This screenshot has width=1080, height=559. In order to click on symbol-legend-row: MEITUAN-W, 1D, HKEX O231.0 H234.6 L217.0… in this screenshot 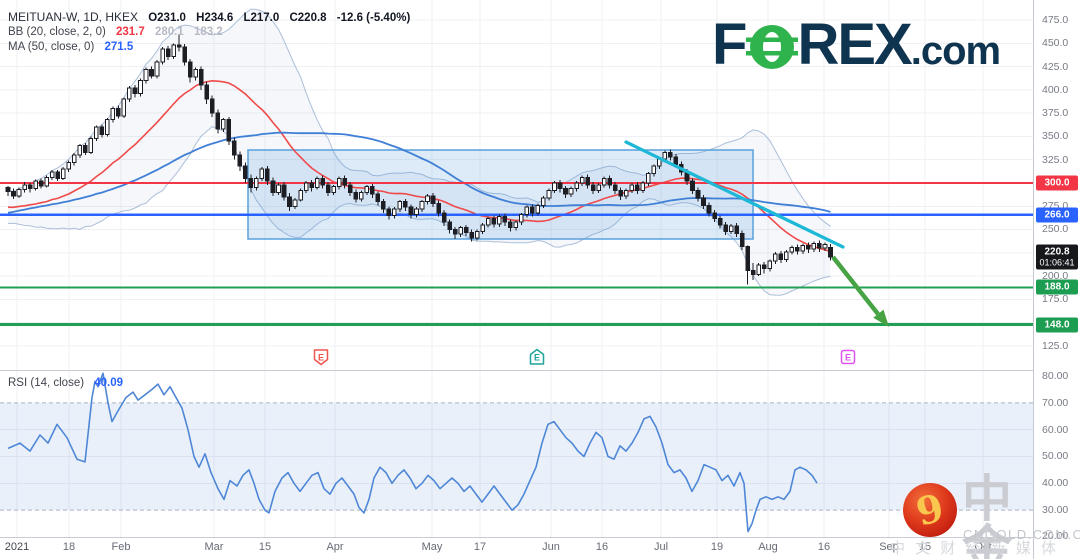, I will do `click(209, 17)`.